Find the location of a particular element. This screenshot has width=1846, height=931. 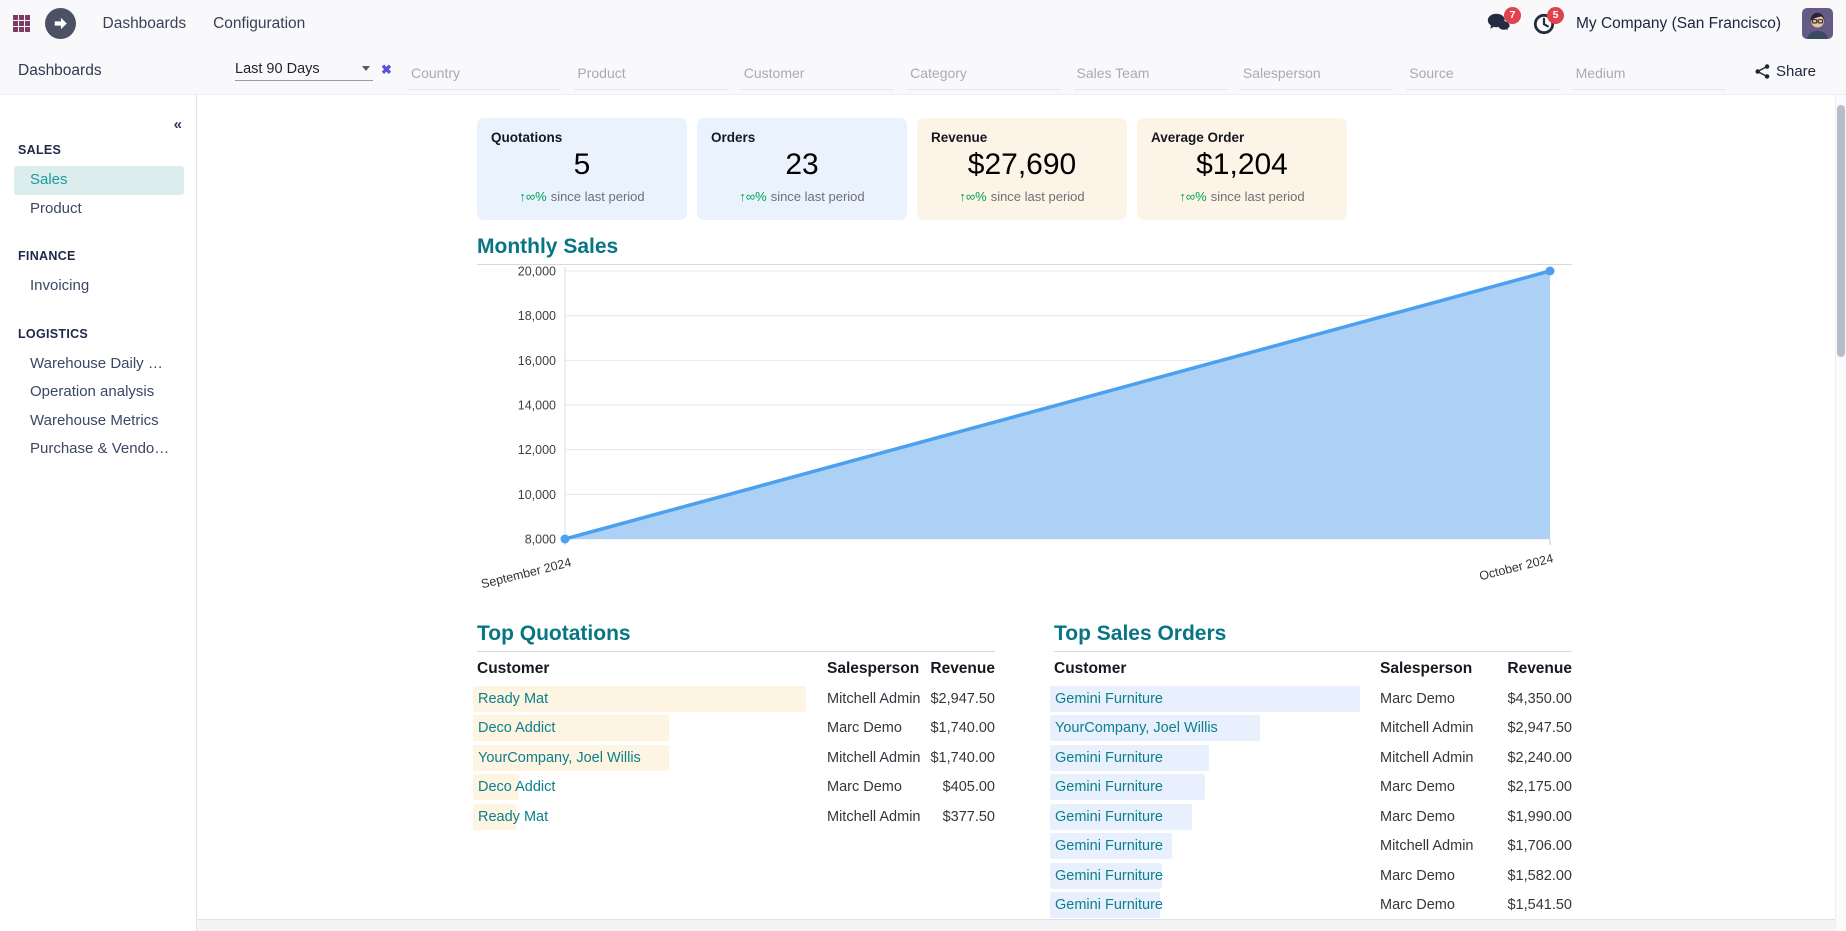

filter-input-sales-team: Sales Team is located at coordinates (1150, 73).